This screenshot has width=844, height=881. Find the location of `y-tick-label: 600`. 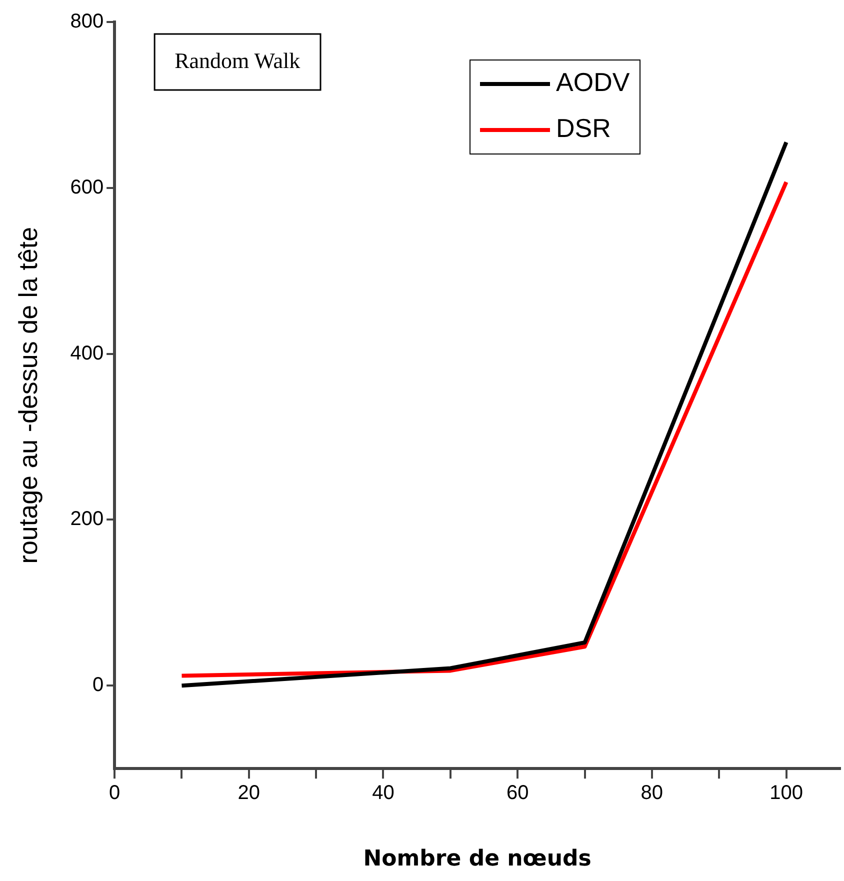

y-tick-label: 600 is located at coordinates (87, 187).